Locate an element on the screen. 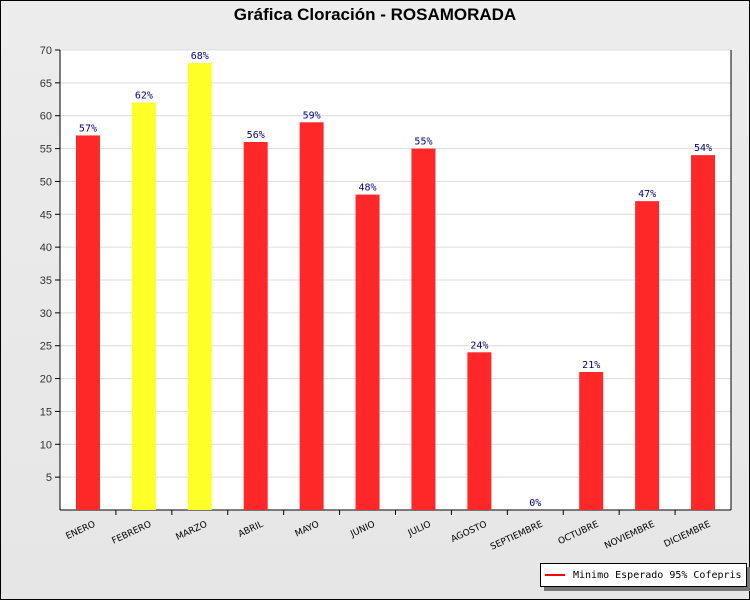 This screenshot has width=750, height=600. x-tick-label: NOVIEMBRE is located at coordinates (629, 536).